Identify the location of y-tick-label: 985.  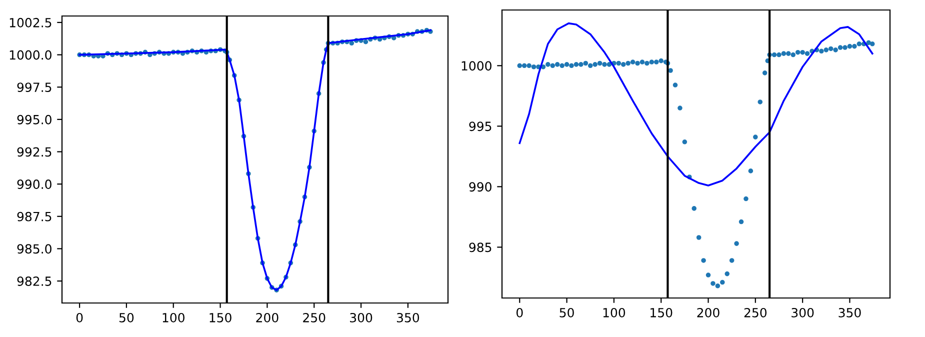
(480, 247).